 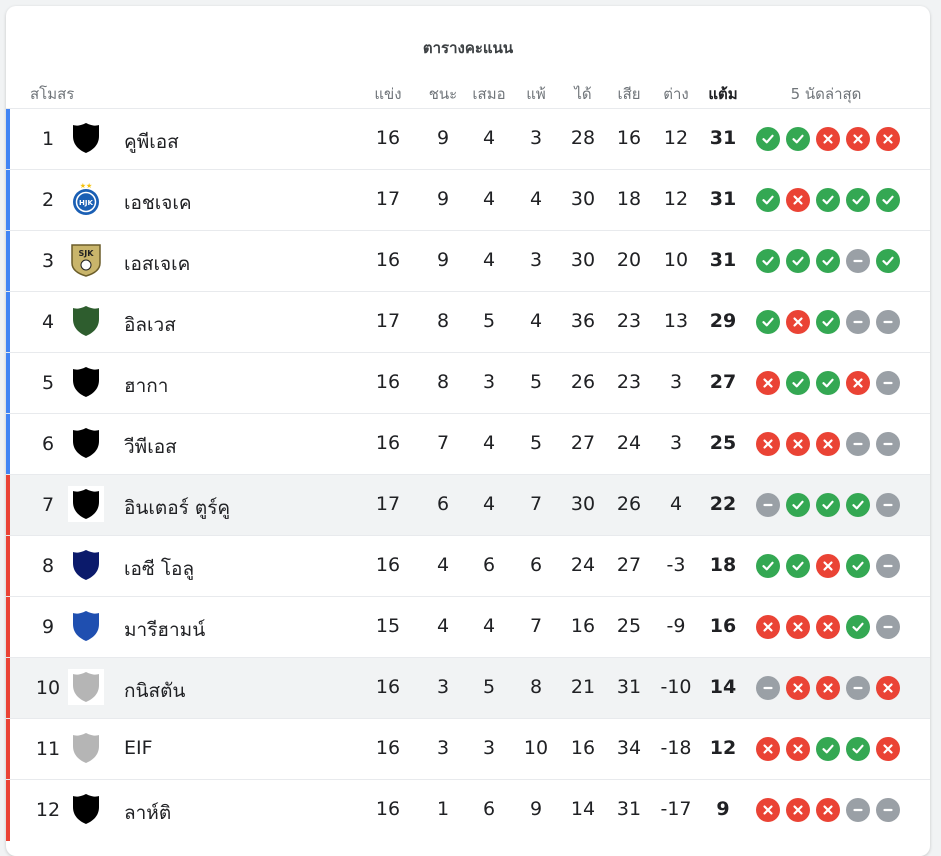 I want to click on team-name: ฮากา, so click(x=146, y=386).